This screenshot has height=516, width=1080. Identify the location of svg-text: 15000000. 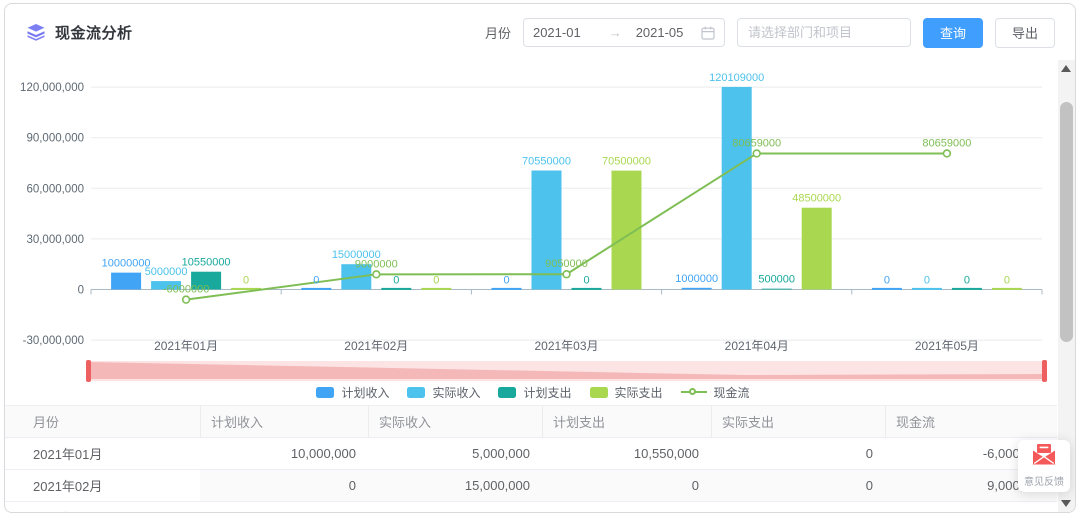
(356, 255).